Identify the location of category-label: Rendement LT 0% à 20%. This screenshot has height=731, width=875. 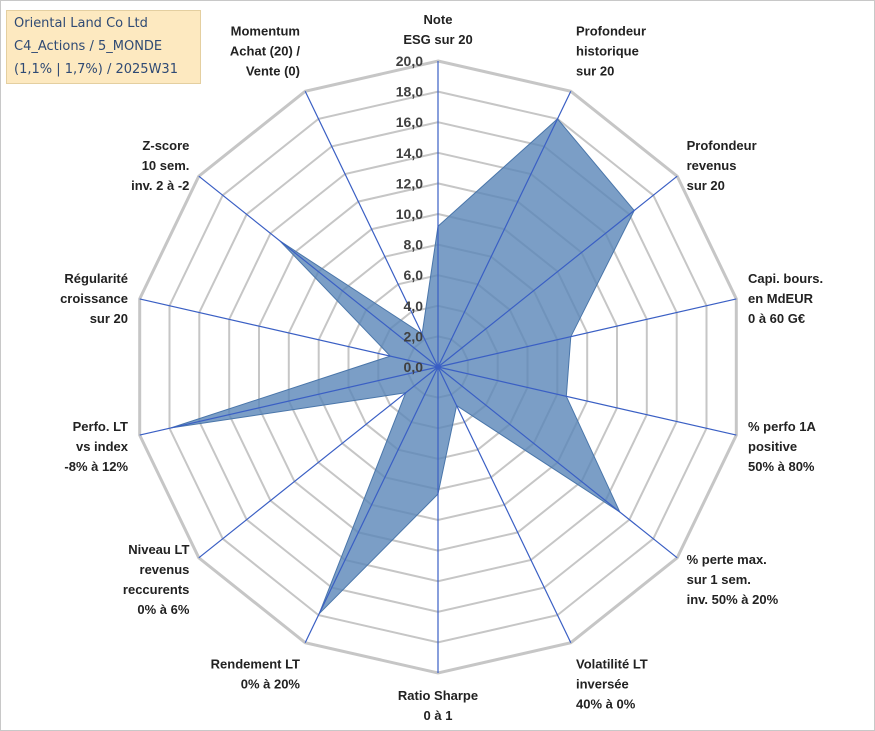
(256, 674).